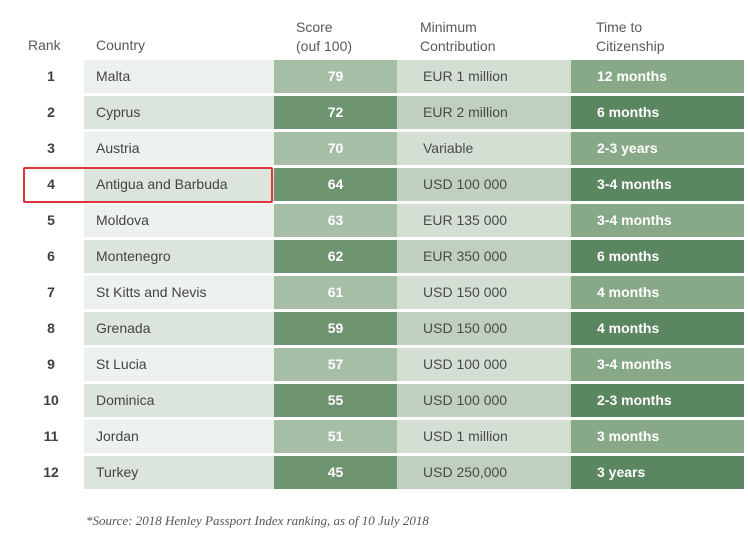 The width and height of the screenshot is (748, 538). Describe the element at coordinates (179, 472) in the screenshot. I see `country-cell: Turkey` at that location.